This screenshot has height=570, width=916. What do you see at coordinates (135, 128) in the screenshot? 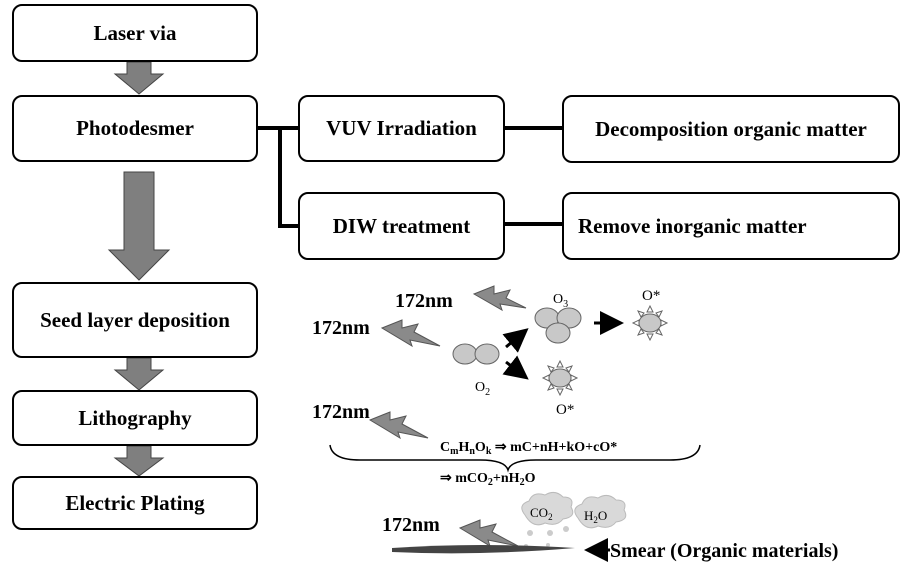
I see `step-photodesmer: Photodesmer` at bounding box center [135, 128].